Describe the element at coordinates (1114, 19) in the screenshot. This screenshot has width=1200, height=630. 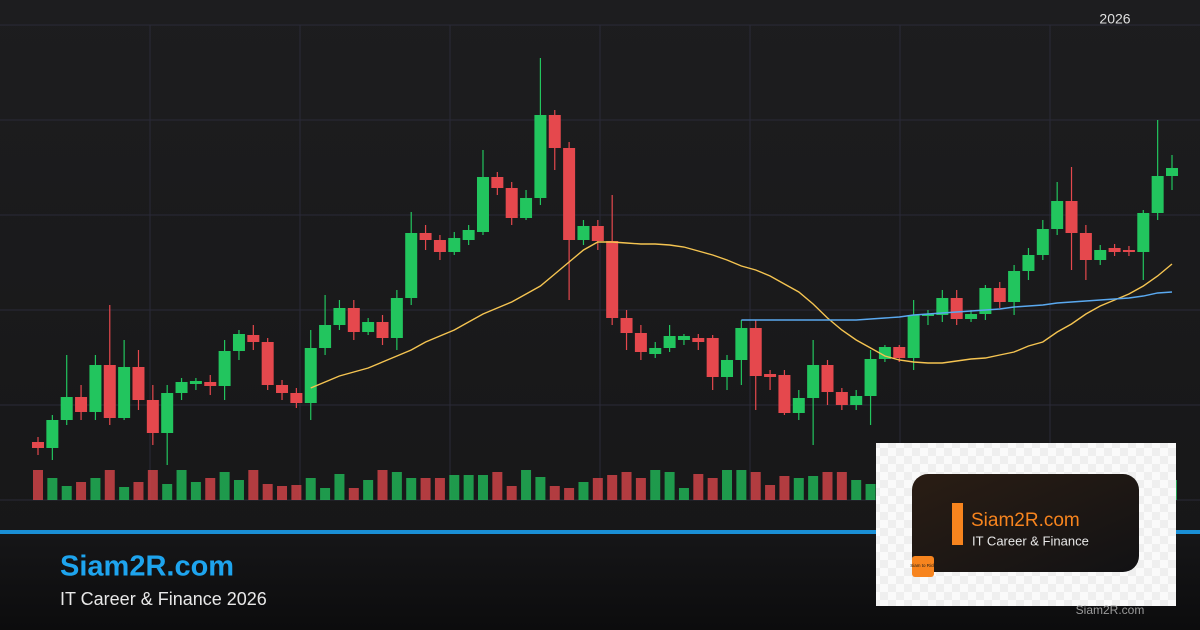
I see `year-annotation: 2026` at that location.